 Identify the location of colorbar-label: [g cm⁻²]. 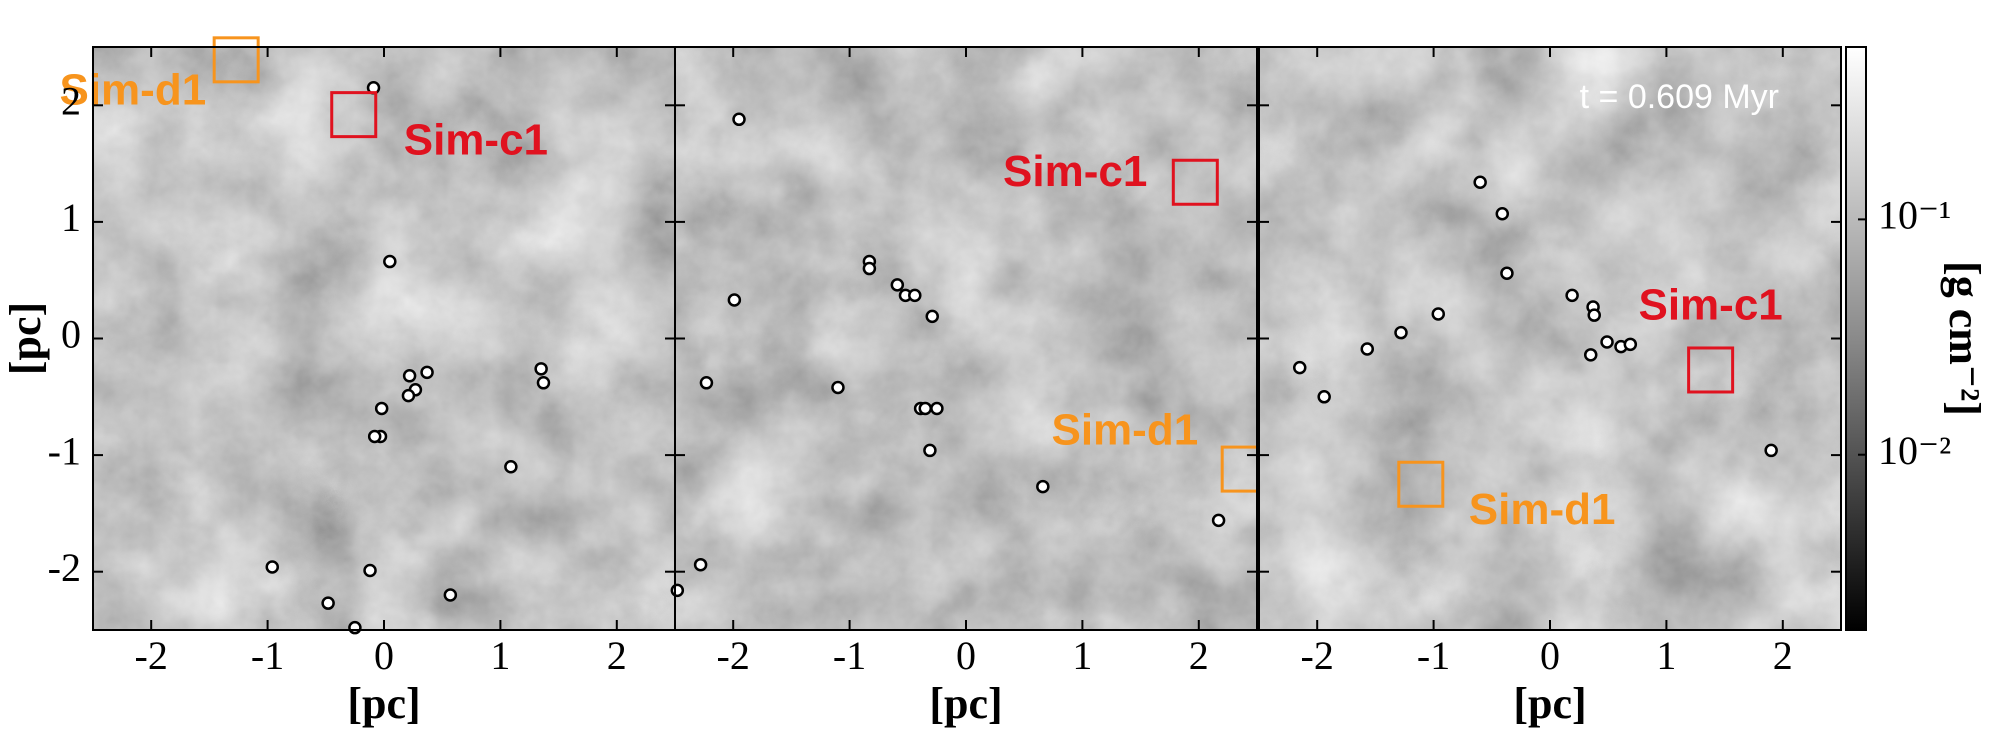
(1964, 338).